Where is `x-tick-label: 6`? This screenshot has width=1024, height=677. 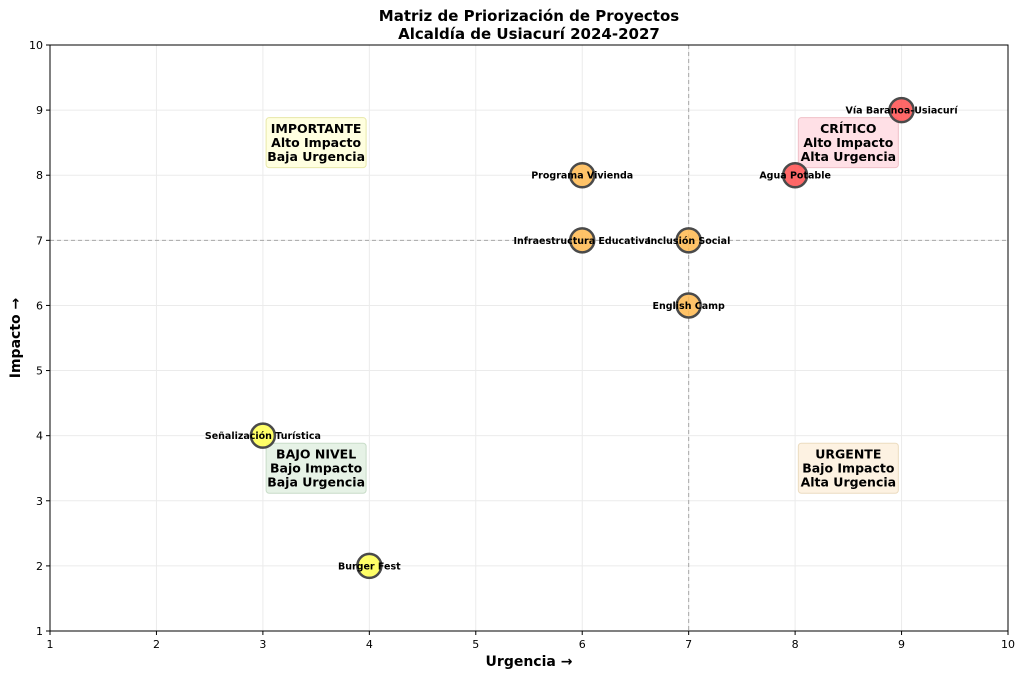 x-tick-label: 6 is located at coordinates (582, 644).